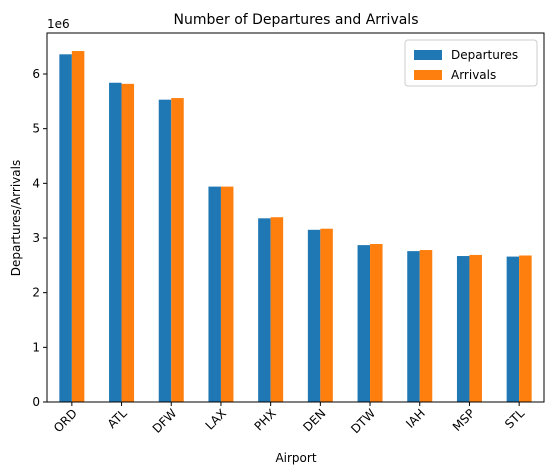  I want to click on legend-swatch-departures, so click(428, 55).